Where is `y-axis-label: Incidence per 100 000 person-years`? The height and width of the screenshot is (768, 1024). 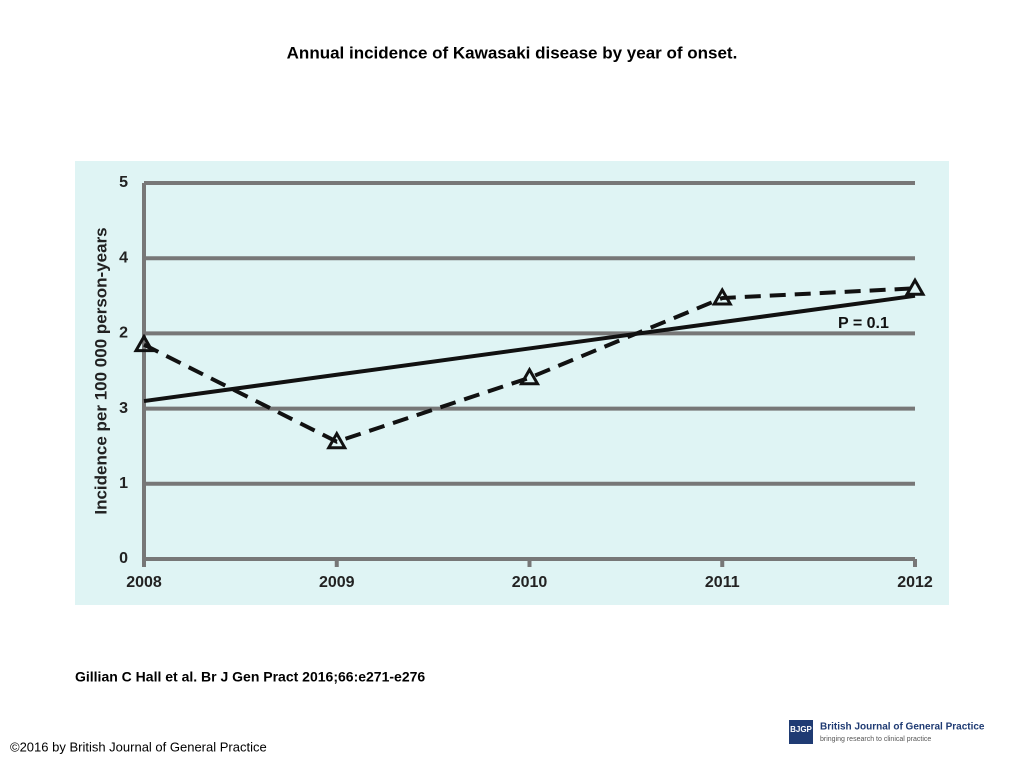 y-axis-label: Incidence per 100 000 person-years is located at coordinates (100, 370).